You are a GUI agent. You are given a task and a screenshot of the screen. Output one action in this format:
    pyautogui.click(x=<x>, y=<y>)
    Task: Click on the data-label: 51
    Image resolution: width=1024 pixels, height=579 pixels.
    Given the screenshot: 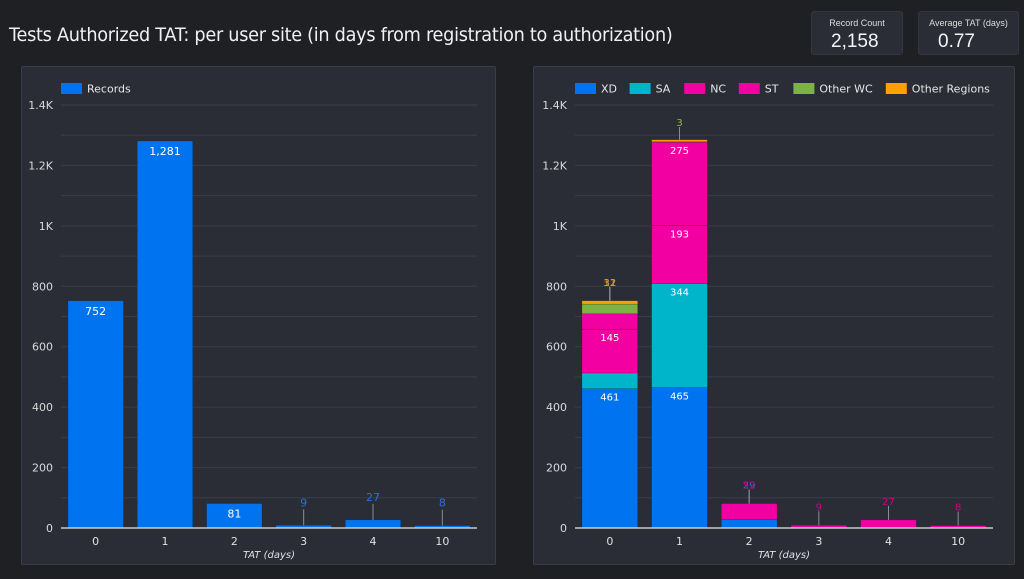 What is the action you would take?
    pyautogui.click(x=609, y=283)
    